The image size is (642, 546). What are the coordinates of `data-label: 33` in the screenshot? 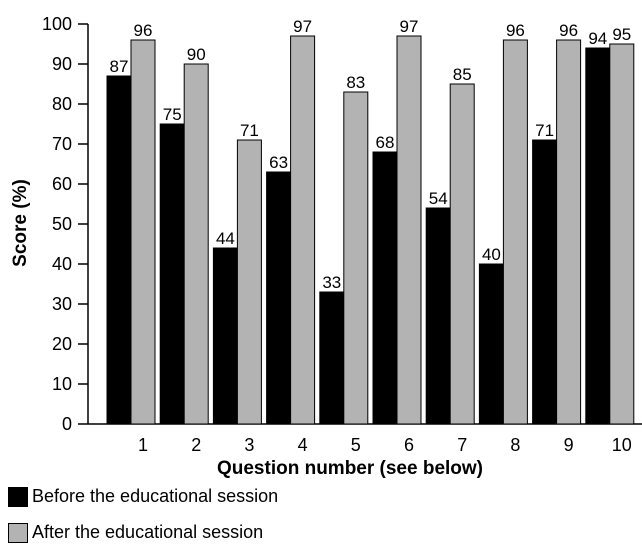 It's located at (331, 282).